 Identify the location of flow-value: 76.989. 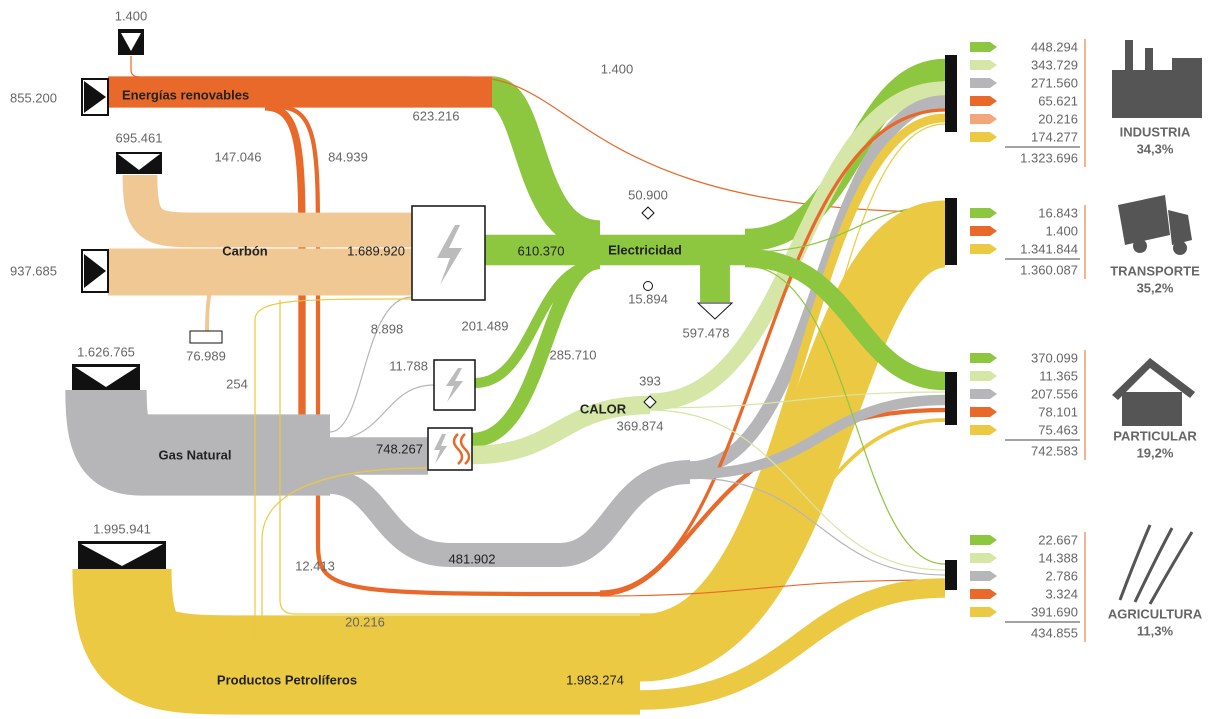
(206, 355).